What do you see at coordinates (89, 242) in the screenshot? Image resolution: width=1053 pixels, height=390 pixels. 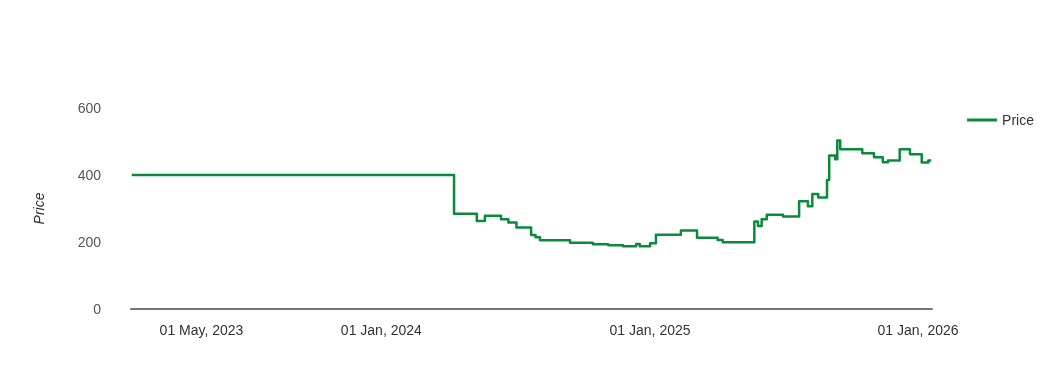 I see `y-tick-label: 200` at bounding box center [89, 242].